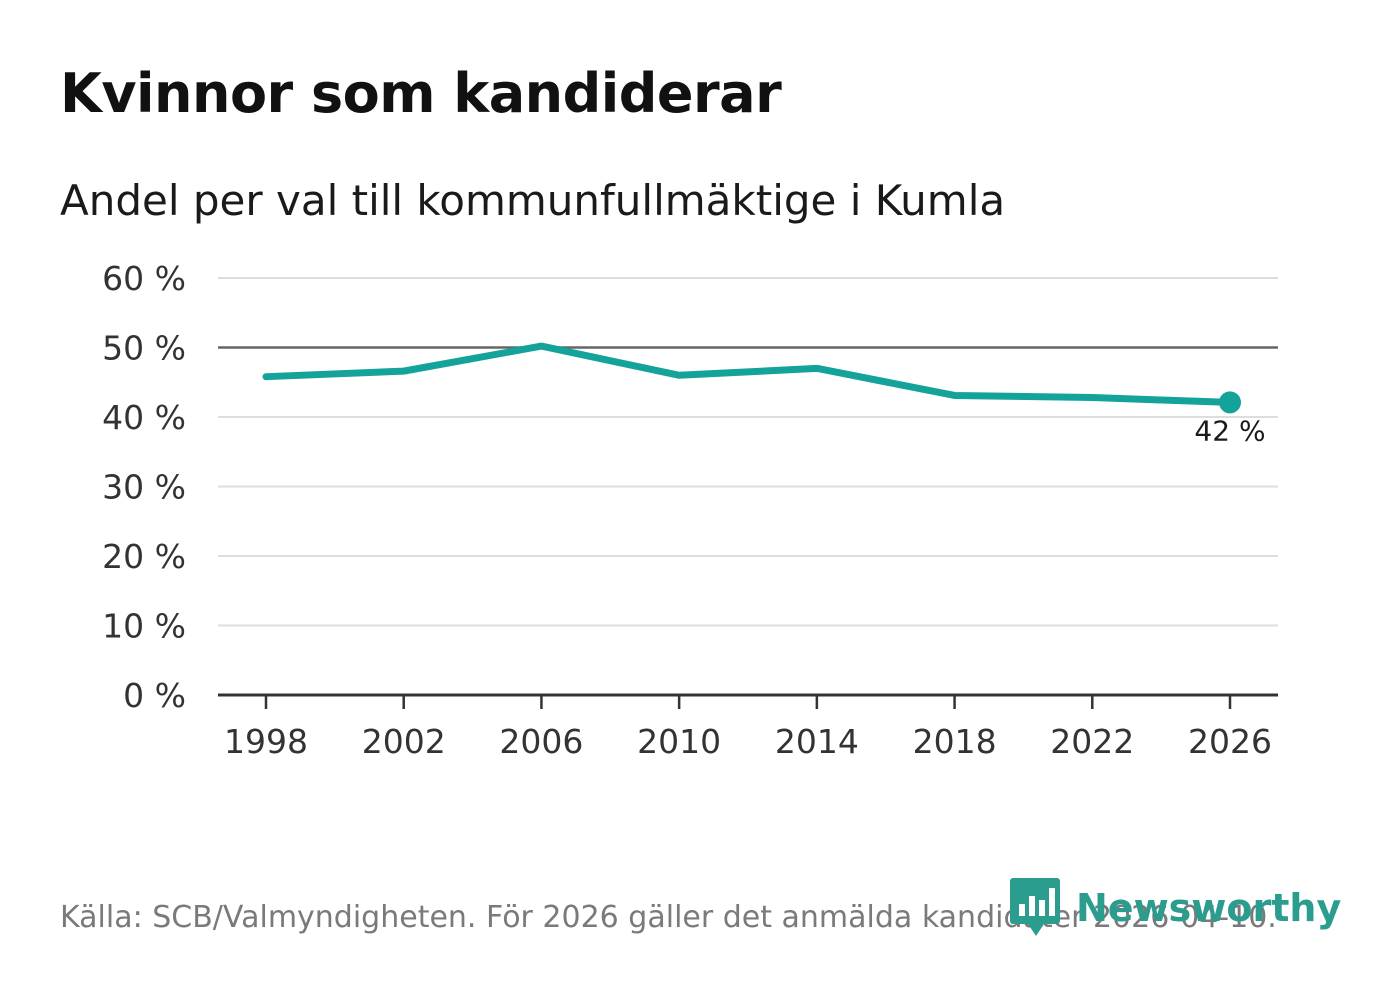 This screenshot has width=1382, height=999. Describe the element at coordinates (679, 741) in the screenshot. I see `x-tick-label-2010: 2010` at that location.